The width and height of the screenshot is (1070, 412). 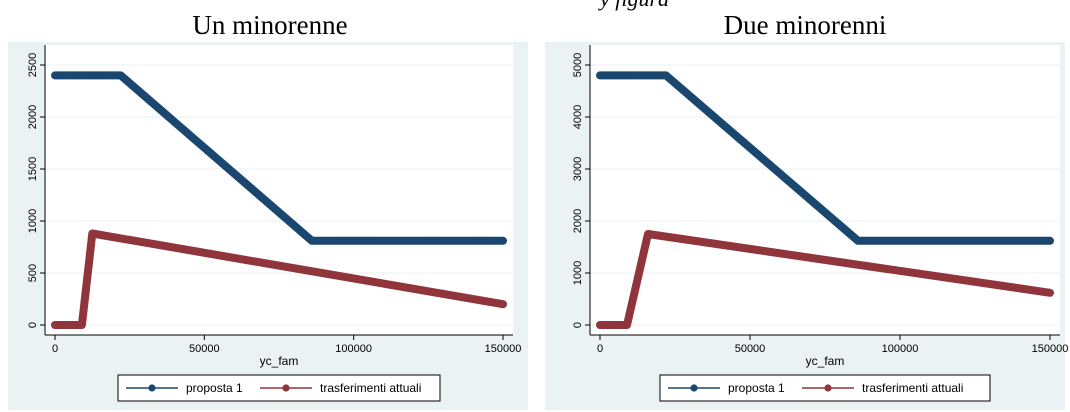 I want to click on y-tick-label: 1500, so click(x=33, y=169).